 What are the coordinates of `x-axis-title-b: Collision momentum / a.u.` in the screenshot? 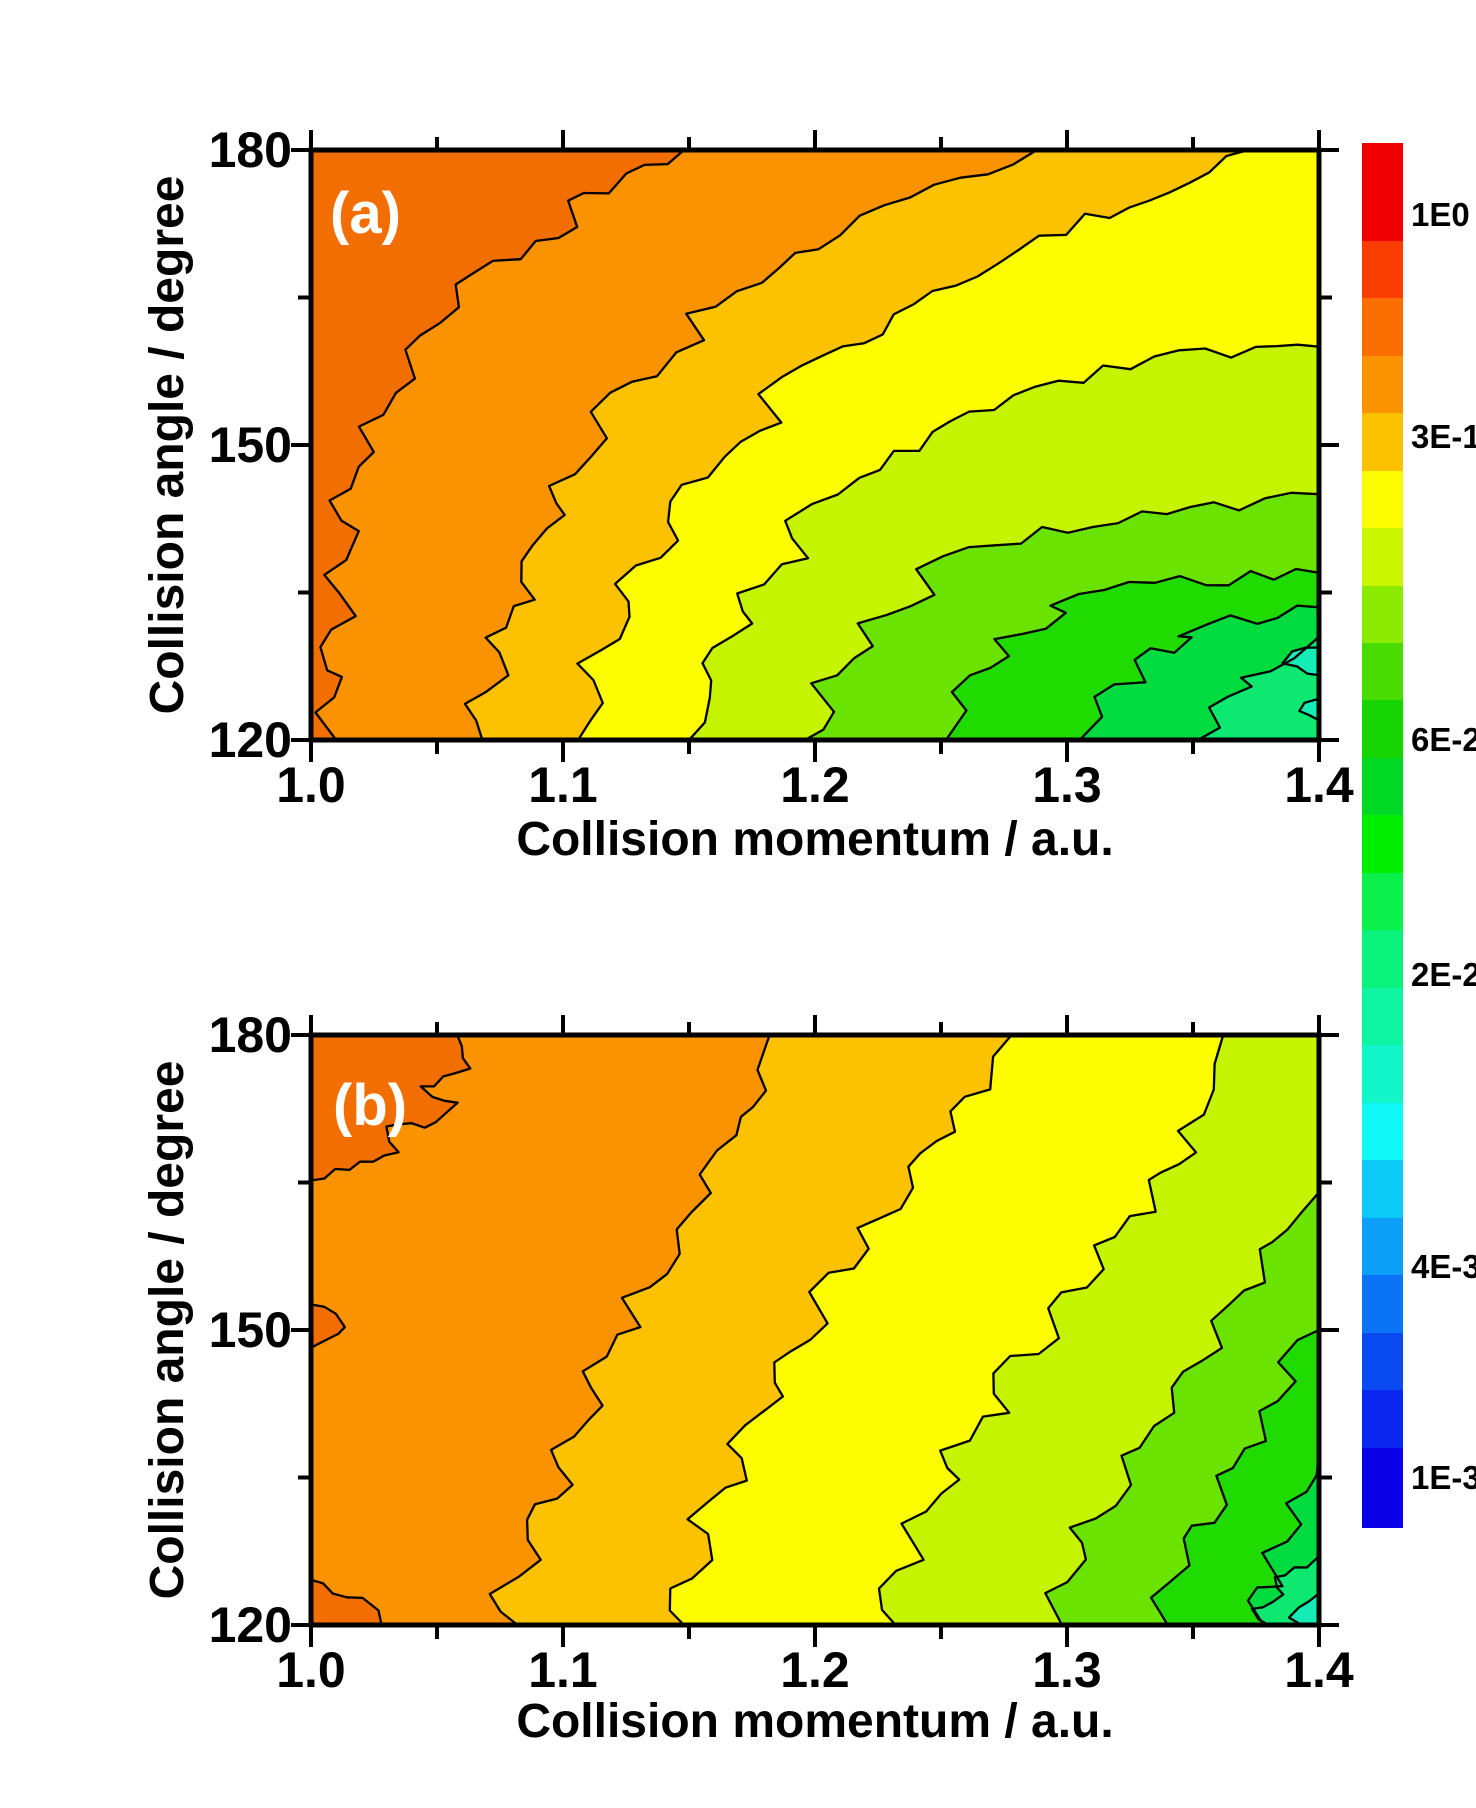 It's located at (815, 1721).